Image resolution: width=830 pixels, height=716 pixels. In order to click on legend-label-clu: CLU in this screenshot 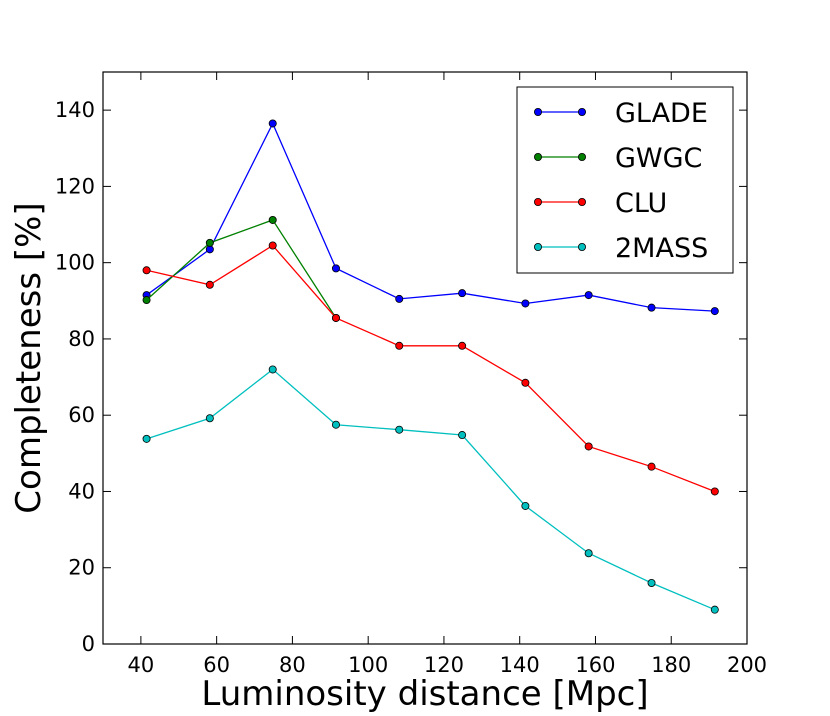, I will do `click(641, 203)`.